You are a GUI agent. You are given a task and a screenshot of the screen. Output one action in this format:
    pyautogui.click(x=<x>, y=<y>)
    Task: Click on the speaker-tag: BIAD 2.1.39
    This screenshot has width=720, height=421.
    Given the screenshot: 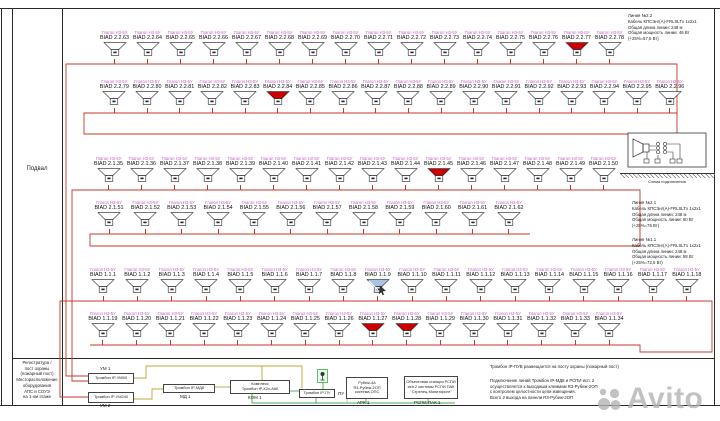 What is the action you would take?
    pyautogui.click(x=240, y=164)
    